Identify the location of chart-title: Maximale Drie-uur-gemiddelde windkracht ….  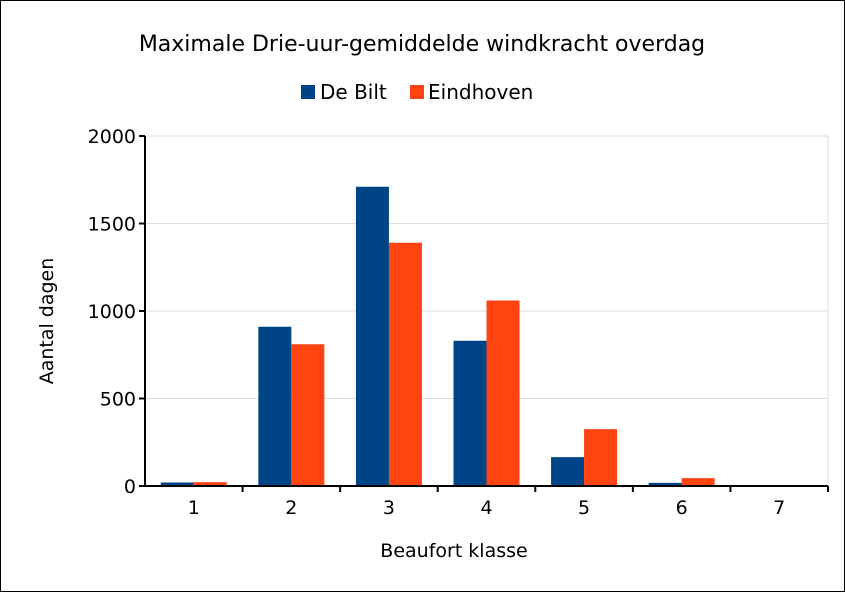
(422, 44).